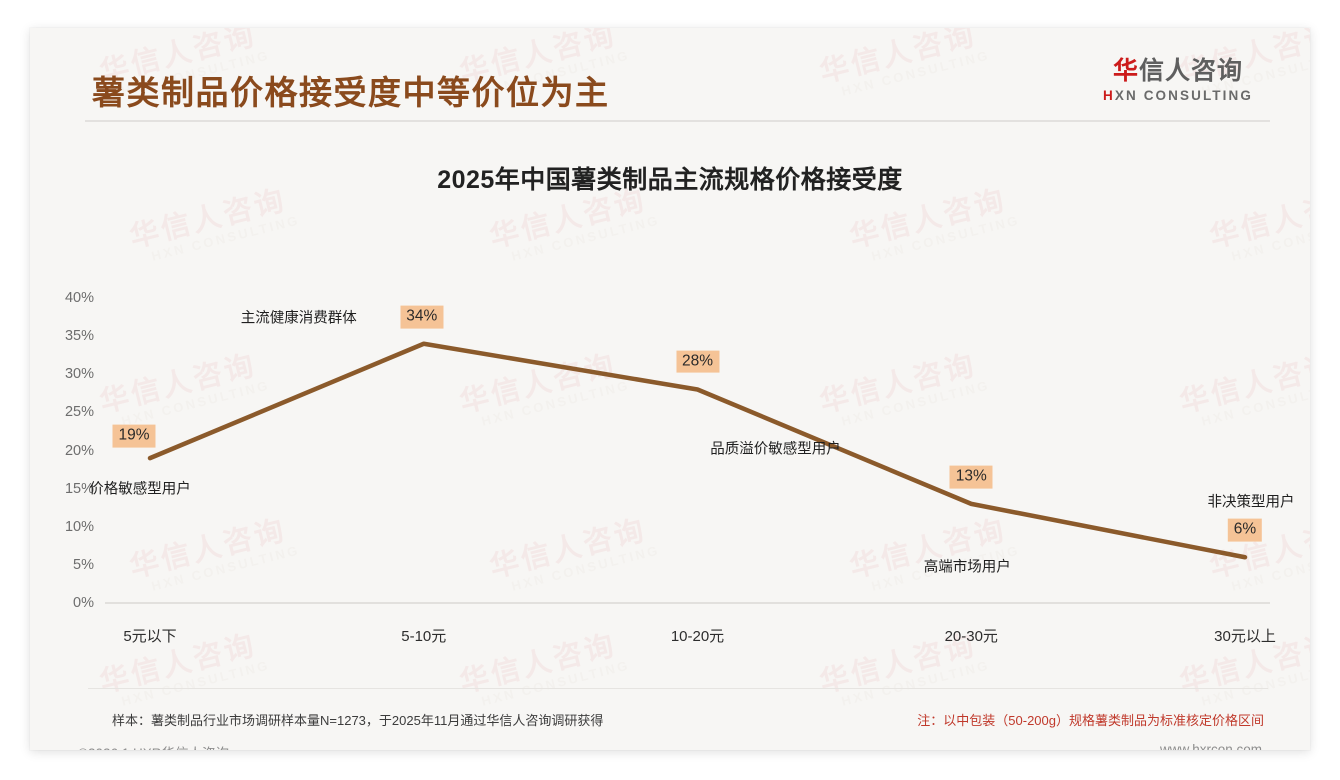 This screenshot has height=780, width=1340. Describe the element at coordinates (150, 636) in the screenshot. I see `x-axis-tick-label: 5元以下` at that location.